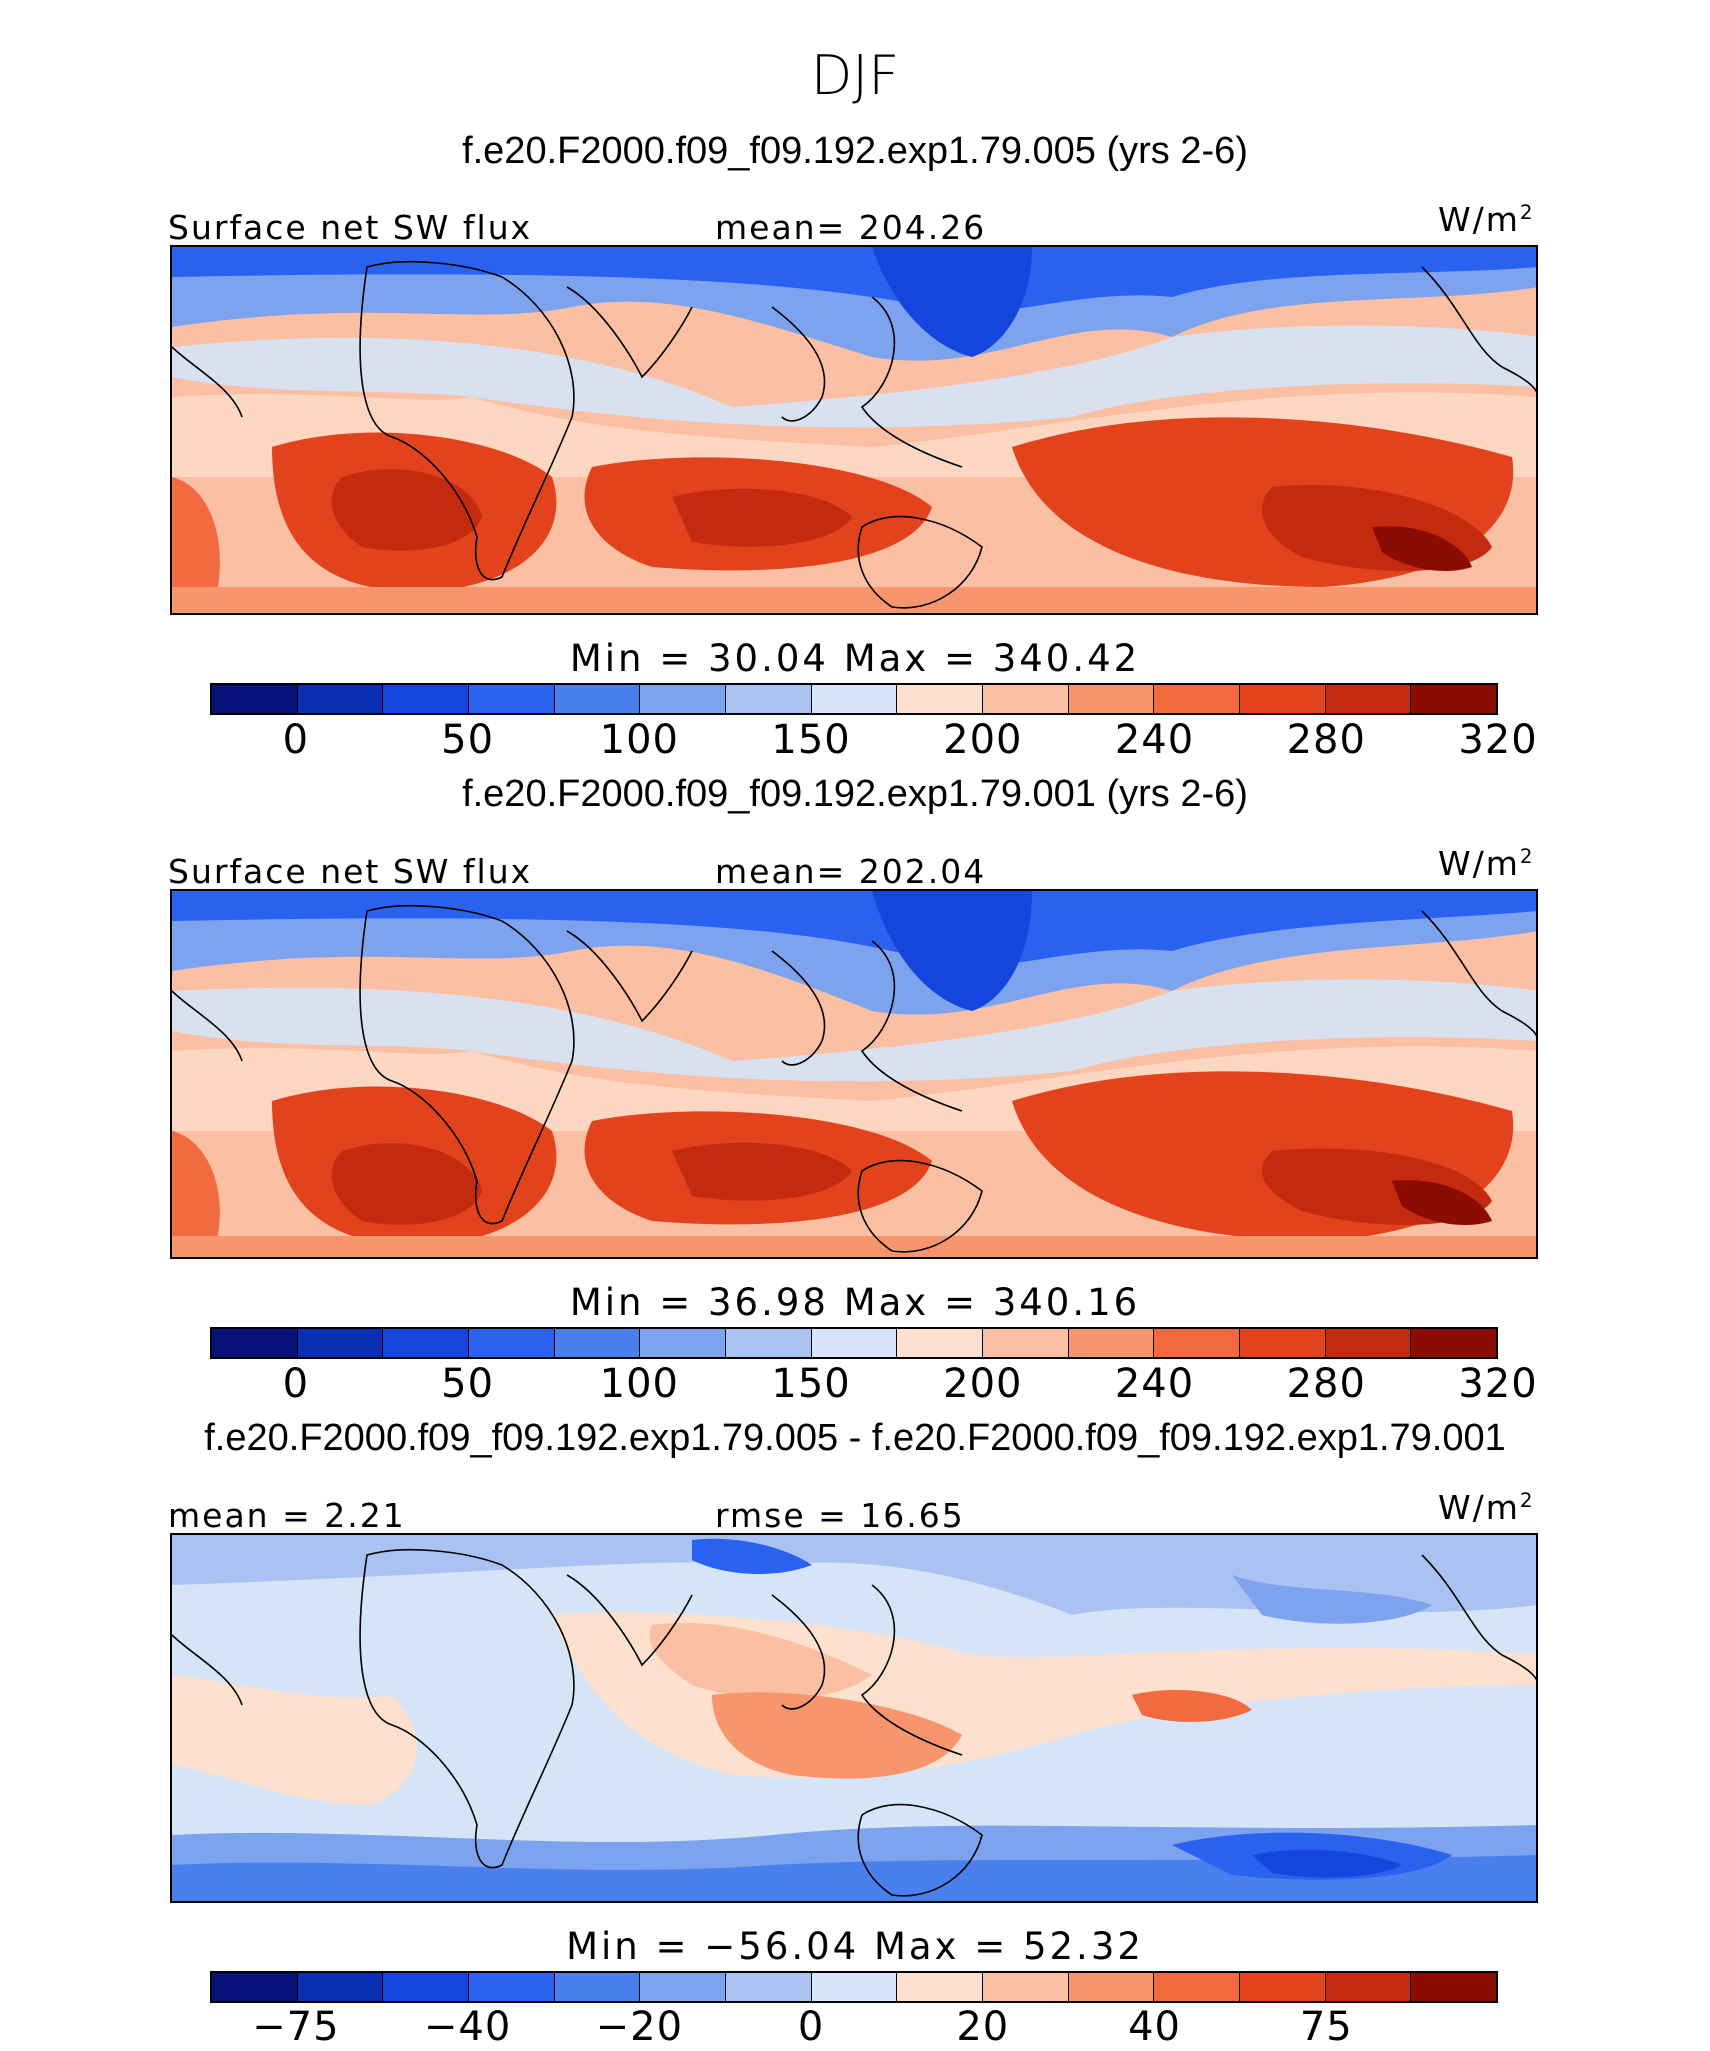  What do you see at coordinates (983, 2027) in the screenshot?
I see `colorbar-tick-label: 20` at bounding box center [983, 2027].